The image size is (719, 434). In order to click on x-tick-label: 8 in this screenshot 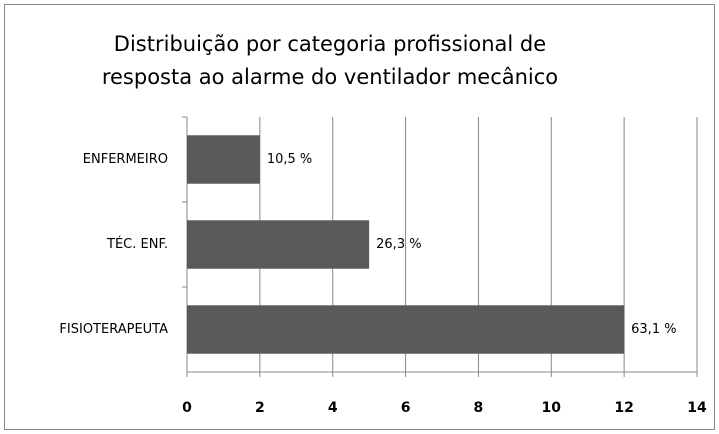, I will do `click(479, 408)`.